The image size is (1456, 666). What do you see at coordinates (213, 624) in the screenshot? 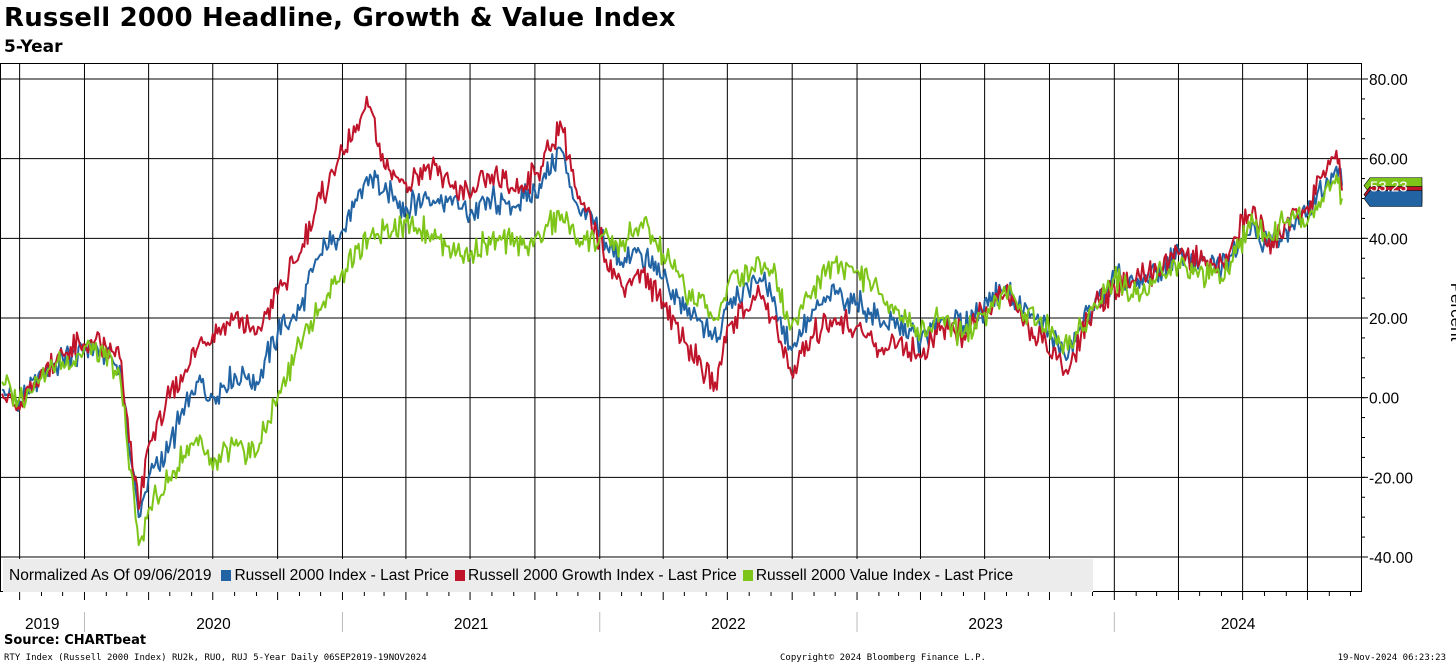
I see `x-year-label: 2020` at bounding box center [213, 624].